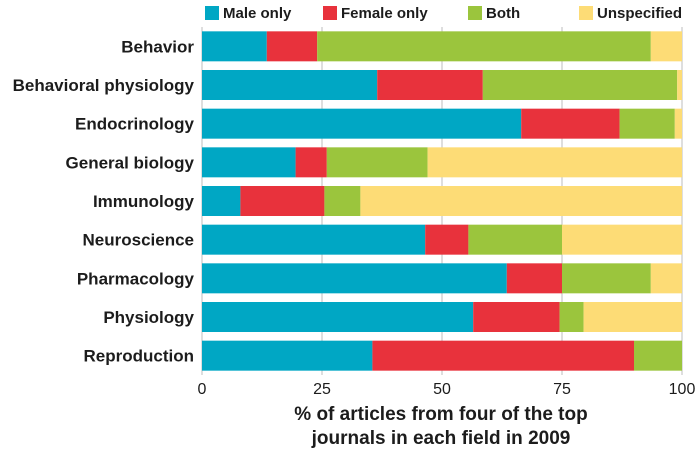  I want to click on category-label: General biology, so click(130, 162).